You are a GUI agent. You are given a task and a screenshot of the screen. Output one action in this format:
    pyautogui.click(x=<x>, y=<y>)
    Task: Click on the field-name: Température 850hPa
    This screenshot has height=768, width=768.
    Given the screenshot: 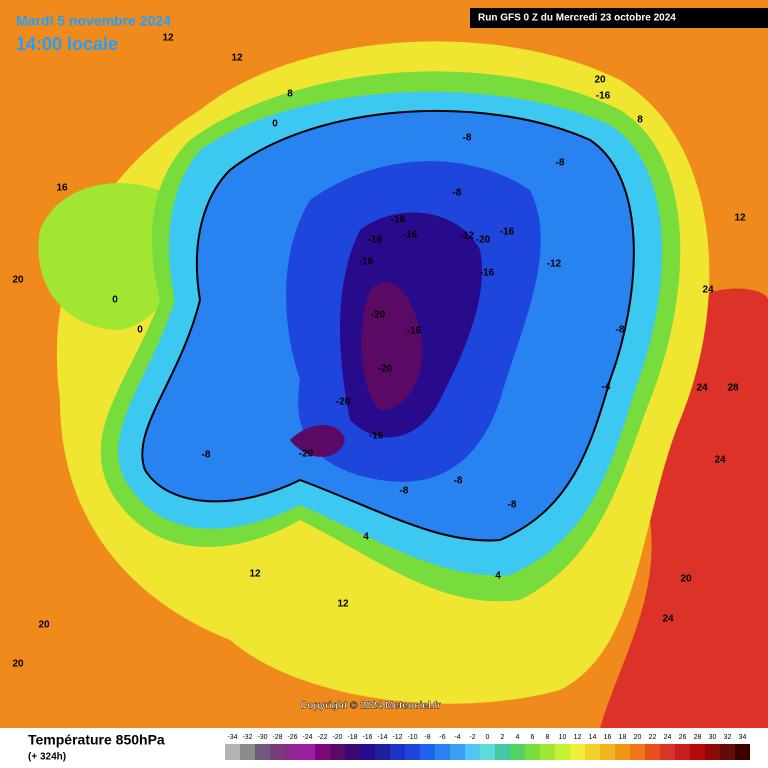 What is the action you would take?
    pyautogui.click(x=96, y=740)
    